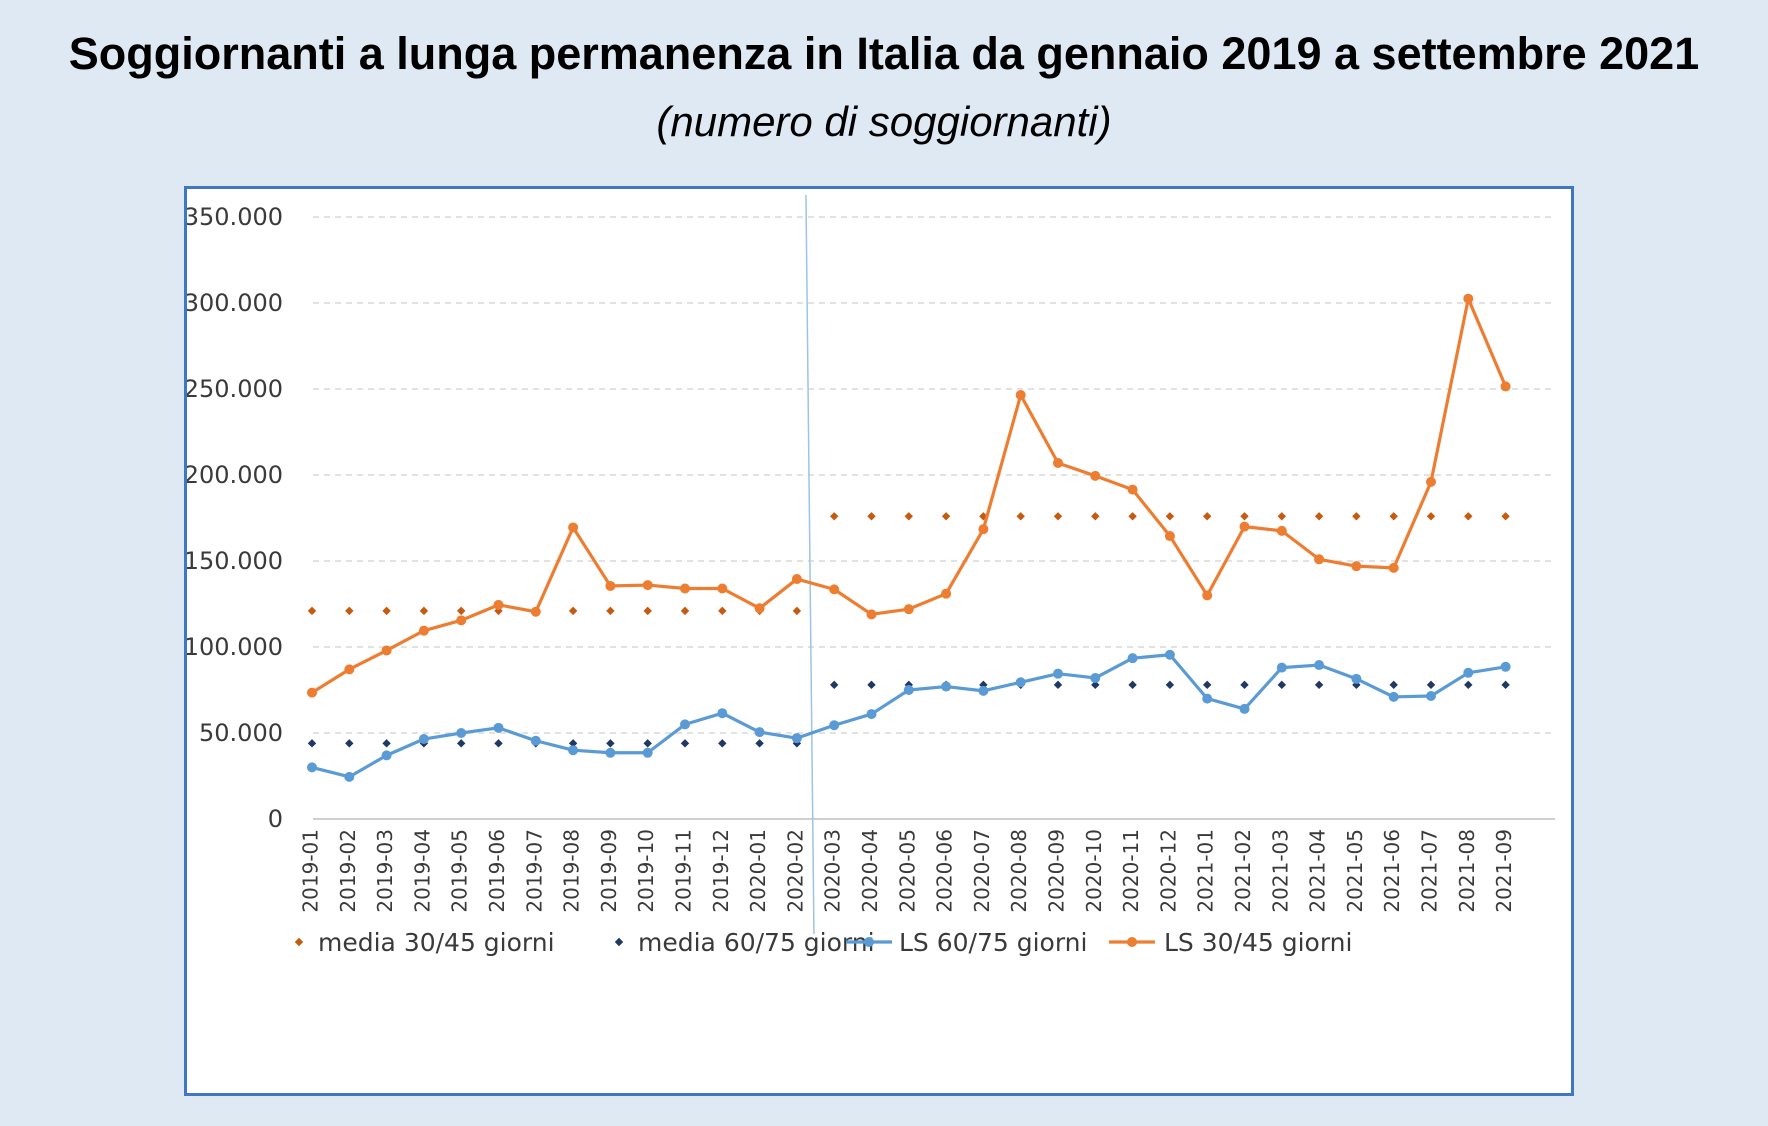 The height and width of the screenshot is (1126, 1768). What do you see at coordinates (424, 942) in the screenshot?
I see `legend-item: media 30/45 giorni` at bounding box center [424, 942].